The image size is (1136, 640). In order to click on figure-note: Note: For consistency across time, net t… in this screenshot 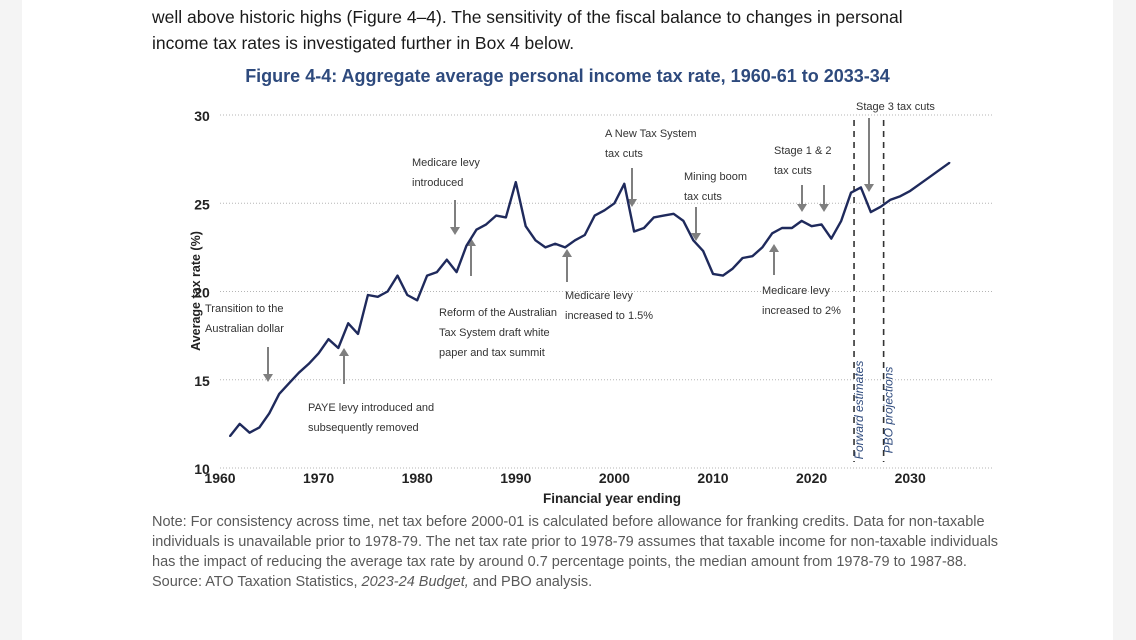, I will do `click(577, 552)`.